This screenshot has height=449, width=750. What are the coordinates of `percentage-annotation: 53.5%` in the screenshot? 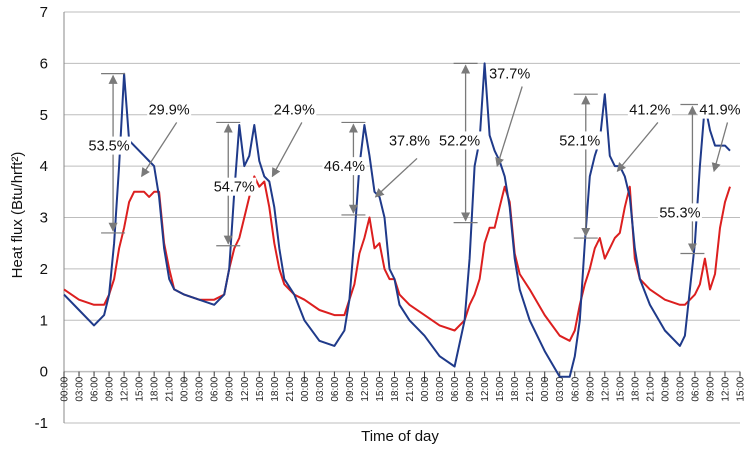 It's located at (109, 147).